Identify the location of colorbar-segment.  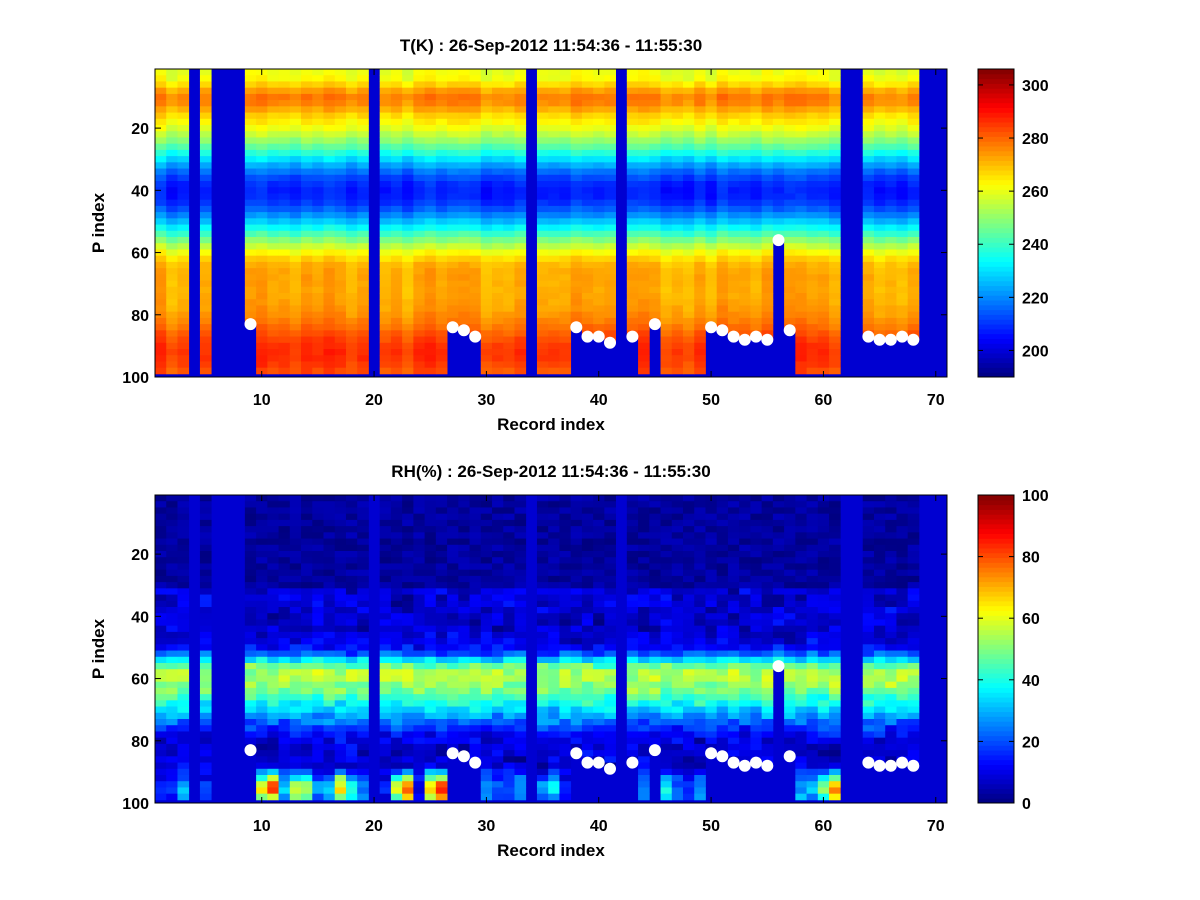
(996, 168).